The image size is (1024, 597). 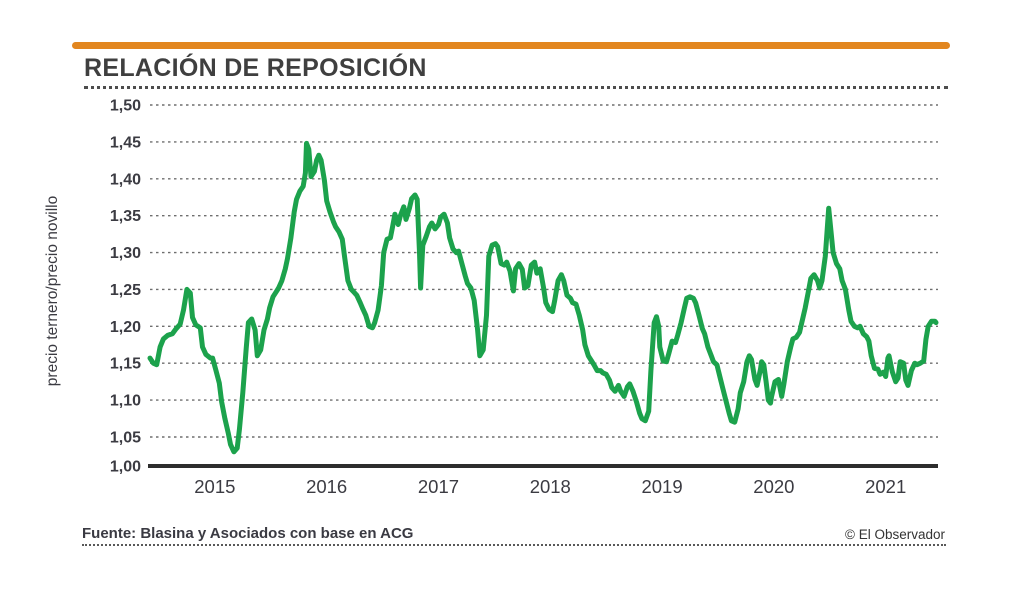 I want to click on x-tick-label: 2017, so click(x=438, y=486).